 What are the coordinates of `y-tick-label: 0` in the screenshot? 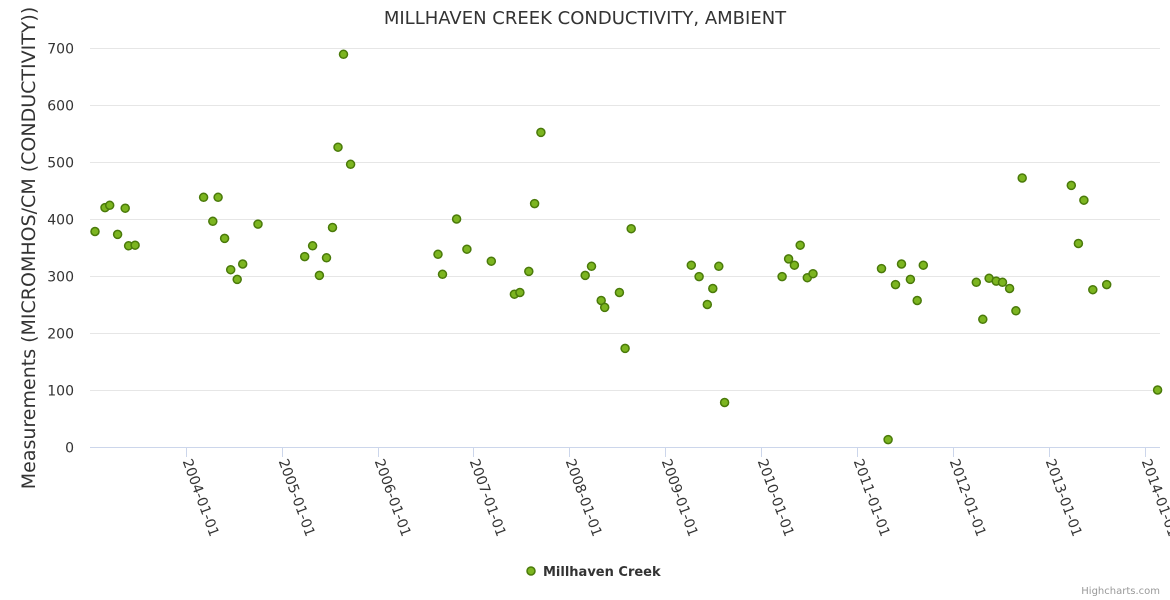 It's located at (69, 449).